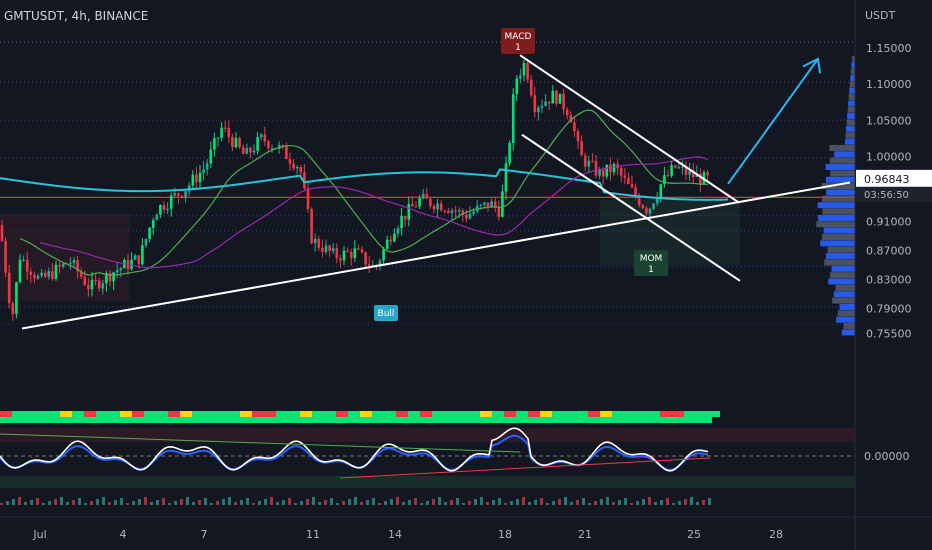  I want to click on bull-label-box, so click(386, 313).